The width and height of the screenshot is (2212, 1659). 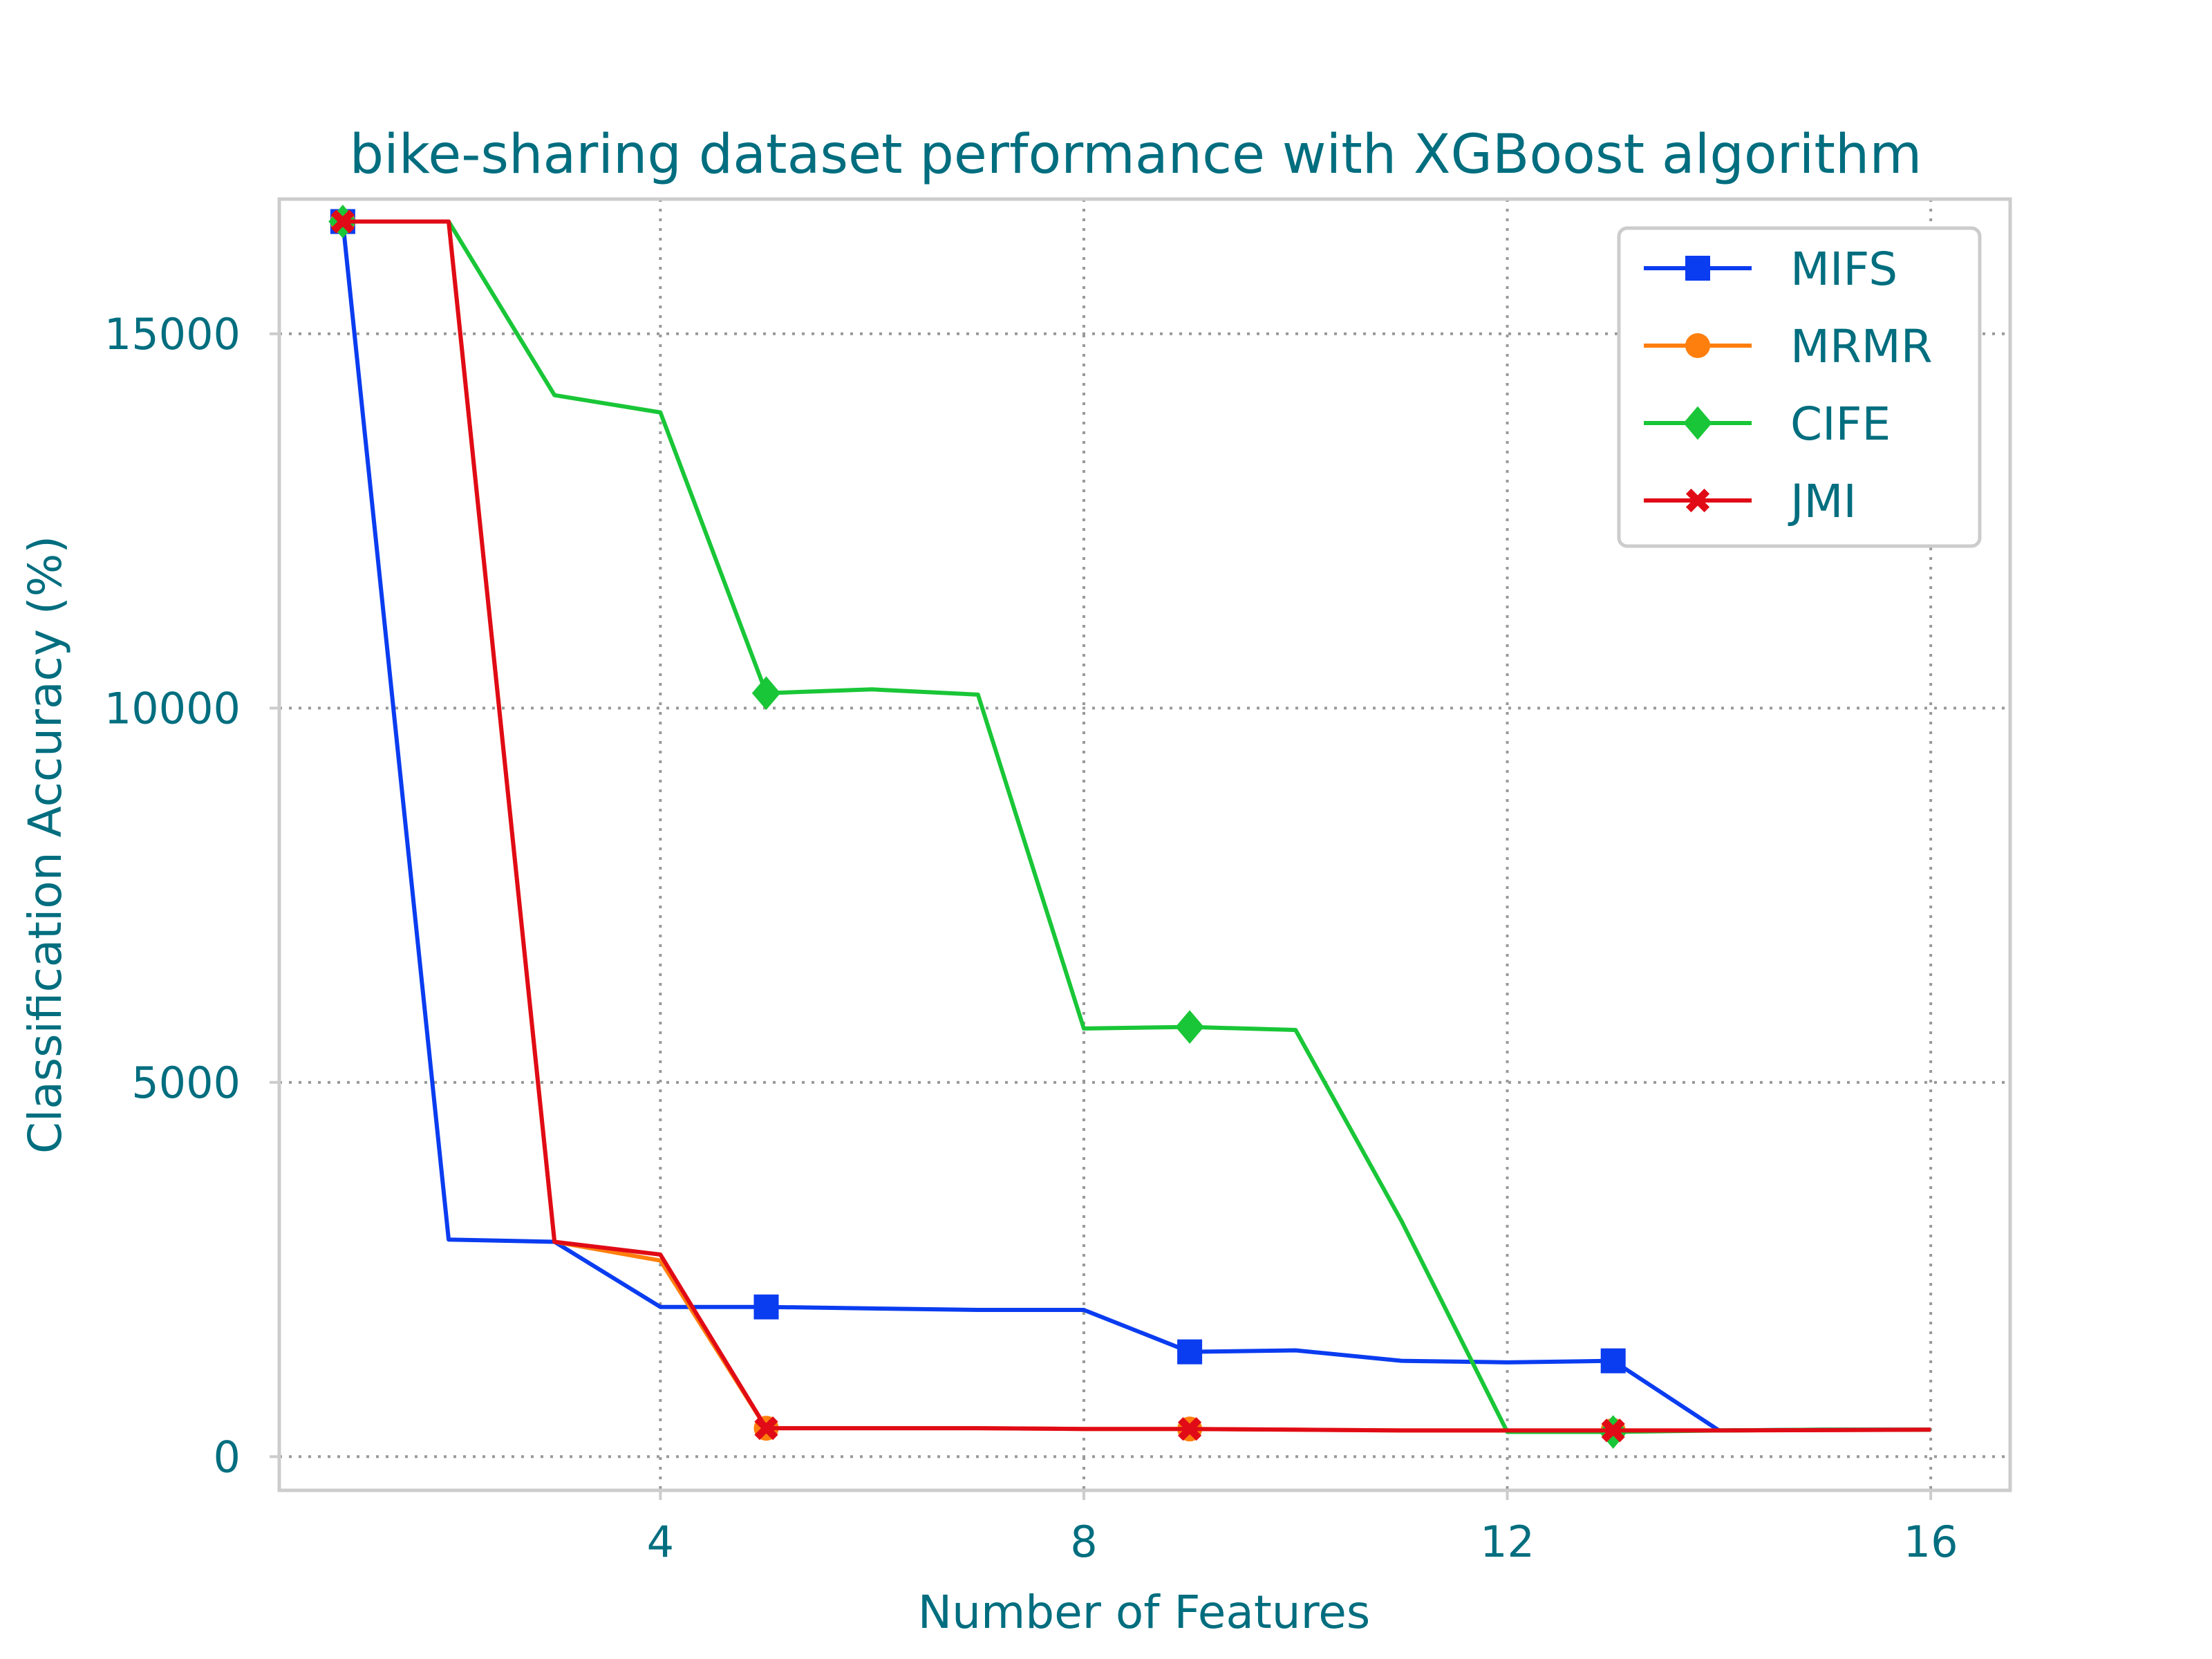 What do you see at coordinates (1145, 1612) in the screenshot?
I see `x-axis-label: Number of Features` at bounding box center [1145, 1612].